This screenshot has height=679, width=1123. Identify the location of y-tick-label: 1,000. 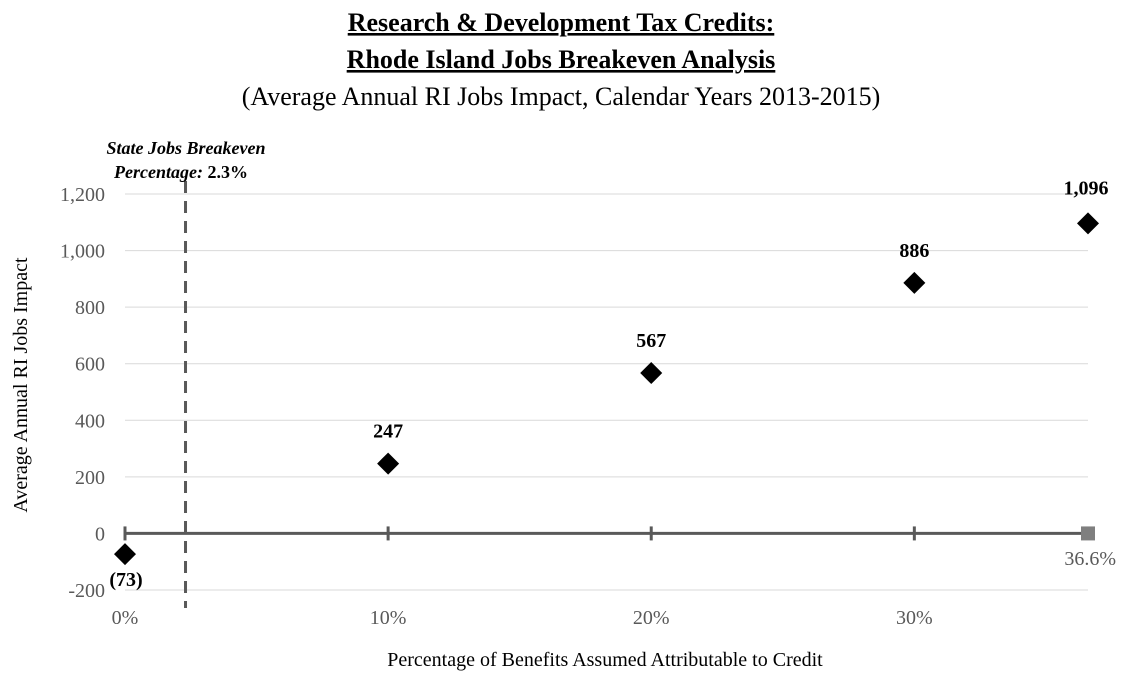
(82, 252).